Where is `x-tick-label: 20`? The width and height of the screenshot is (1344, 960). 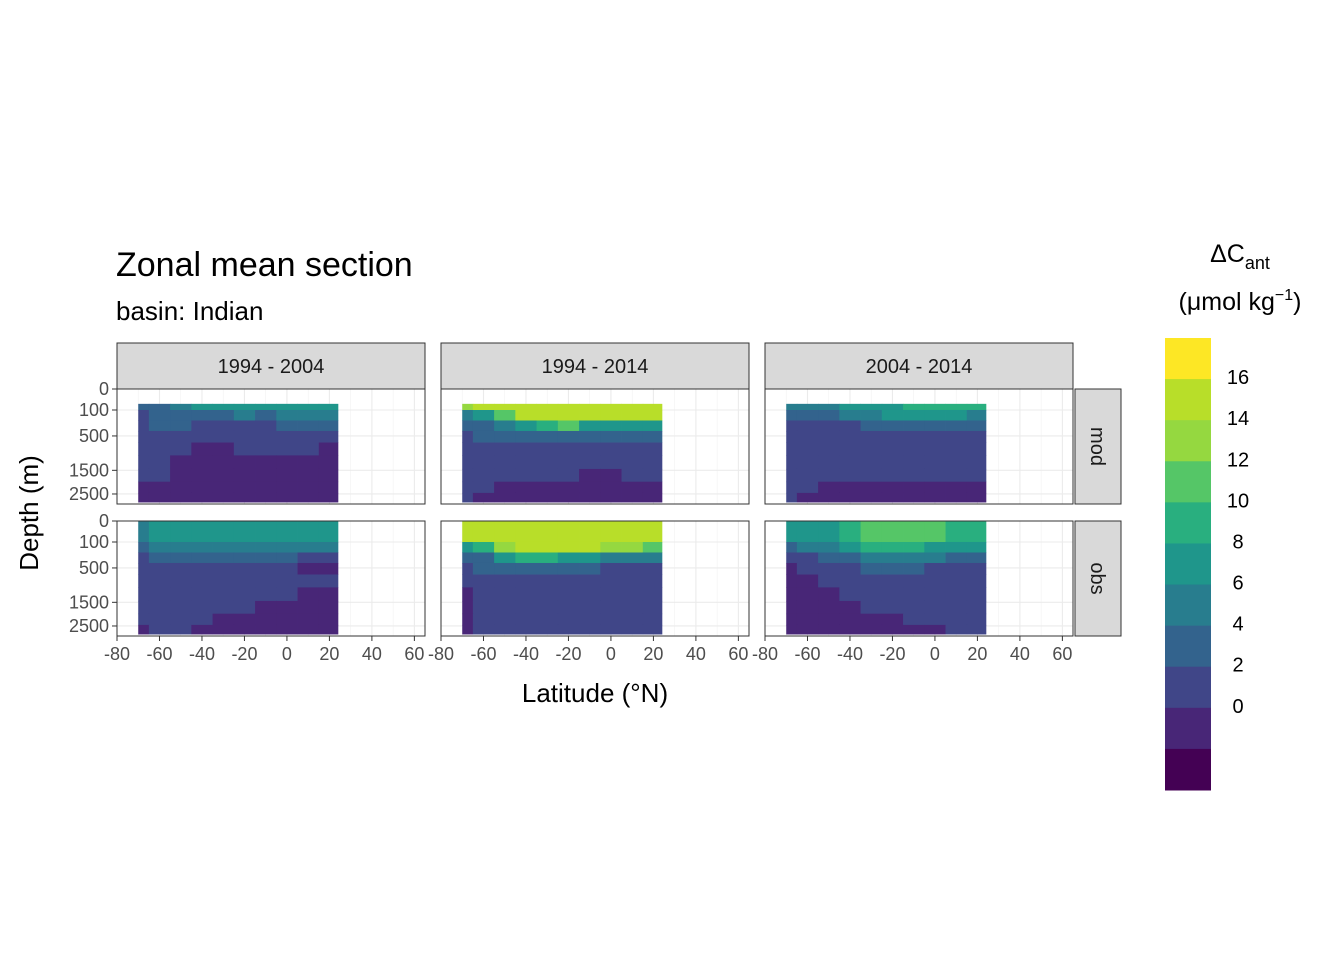 x-tick-label: 20 is located at coordinates (653, 654).